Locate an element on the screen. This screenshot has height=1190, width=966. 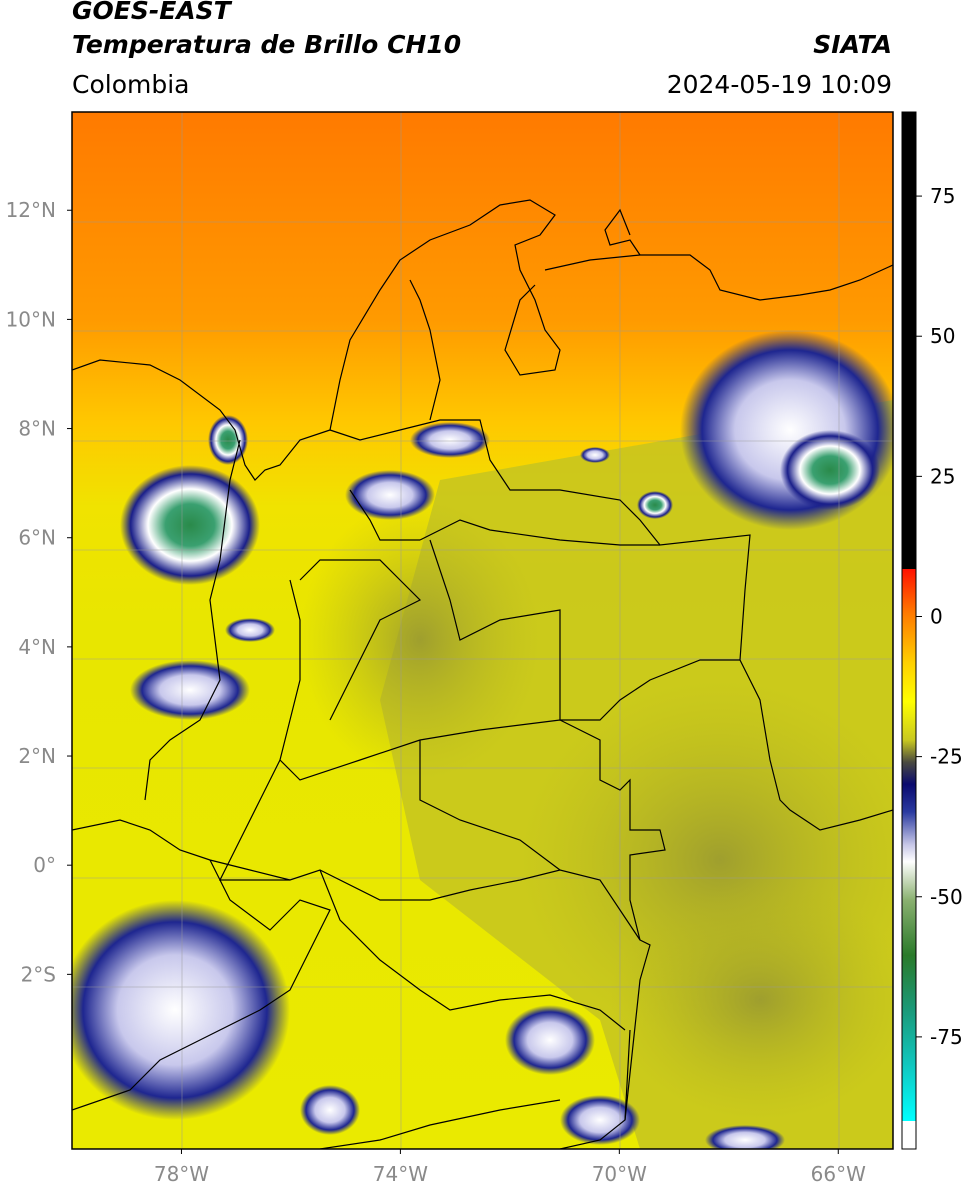
colorbar-tick-label: 25 is located at coordinates (942, 476).